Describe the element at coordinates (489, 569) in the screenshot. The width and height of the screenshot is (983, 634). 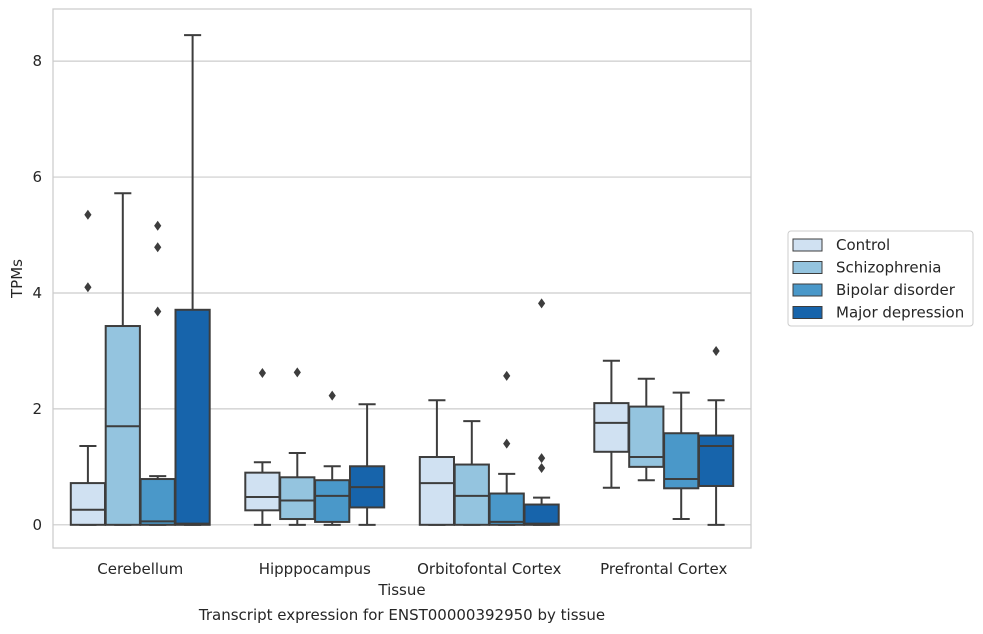
I see `x-tick-label: Orbitofontal Cortex` at that location.